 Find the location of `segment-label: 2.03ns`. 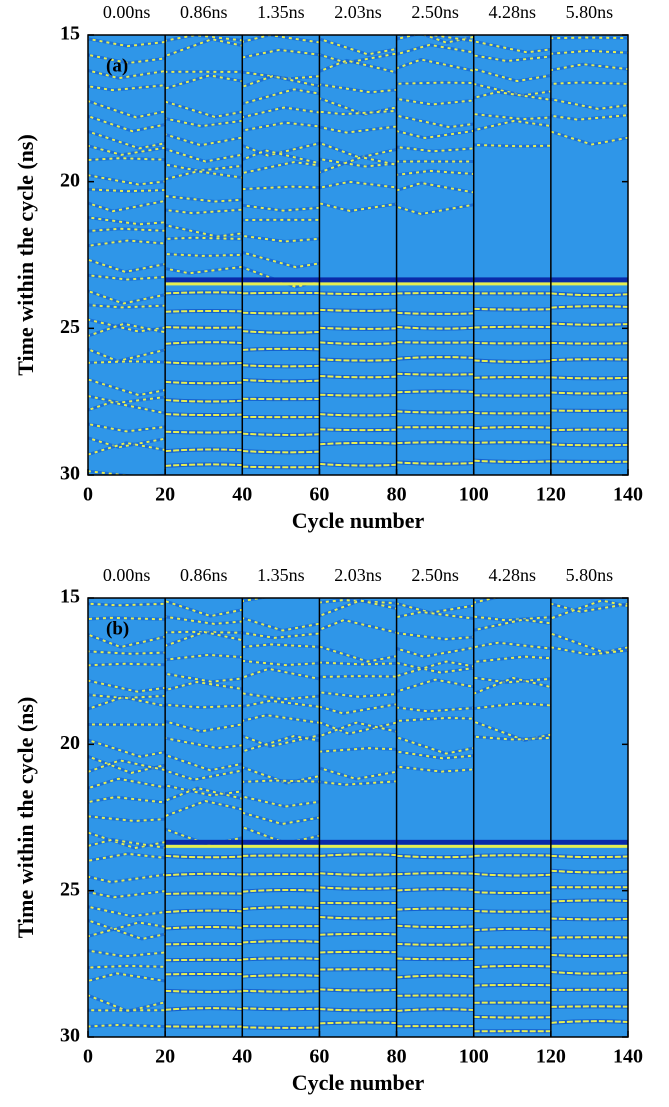

segment-label: 2.03ns is located at coordinates (358, 12).